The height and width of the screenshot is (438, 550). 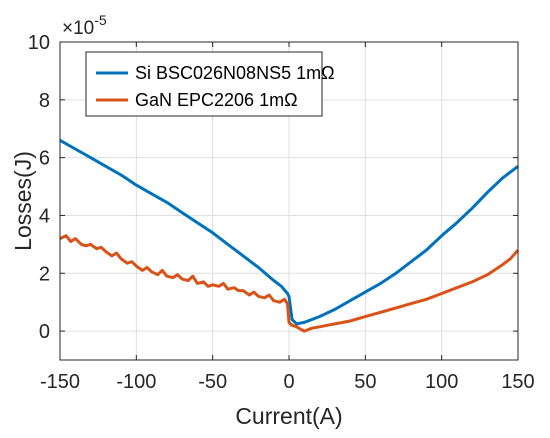 I want to click on x-tick-label: 100, so click(x=441, y=382).